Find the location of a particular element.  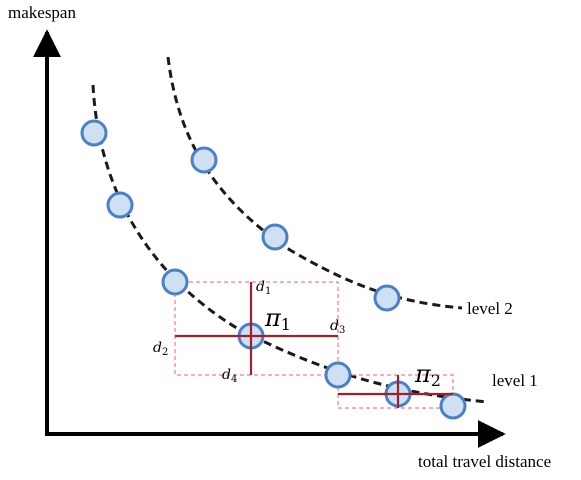

dashed-box-pi1 is located at coordinates (256, 328).